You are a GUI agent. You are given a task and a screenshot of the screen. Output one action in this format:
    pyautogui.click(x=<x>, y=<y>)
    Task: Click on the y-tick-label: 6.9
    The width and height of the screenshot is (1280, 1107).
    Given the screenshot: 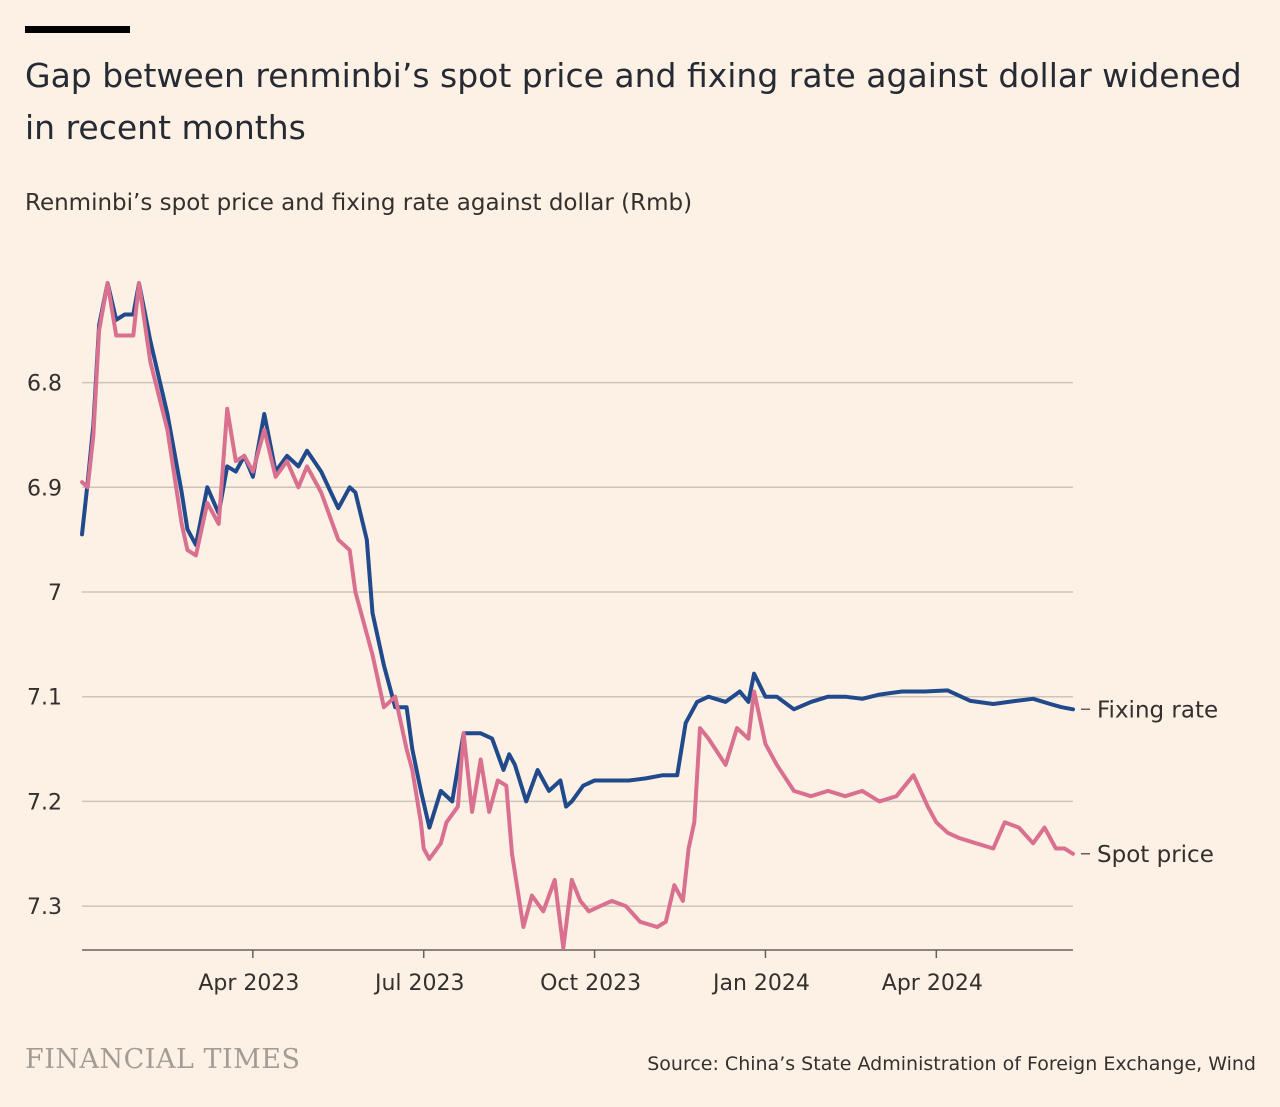 What is the action you would take?
    pyautogui.click(x=44, y=488)
    